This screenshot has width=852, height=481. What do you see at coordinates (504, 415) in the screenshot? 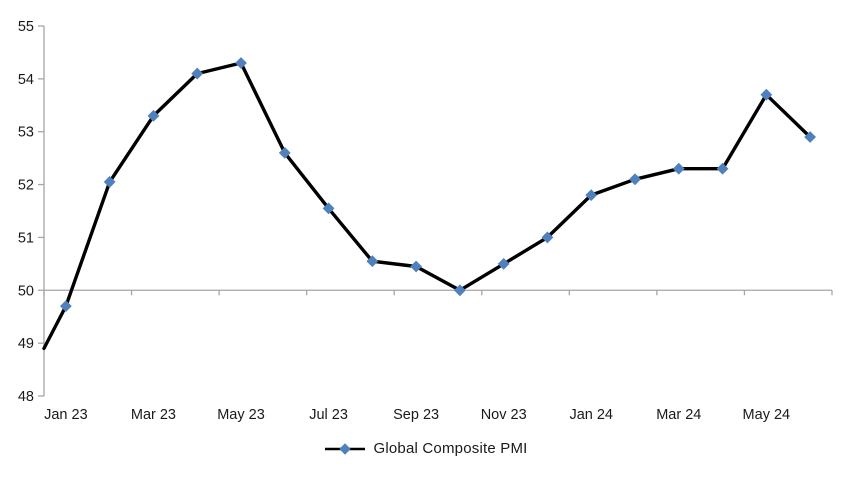
I see `x-tick-label: Nov 23` at bounding box center [504, 415].